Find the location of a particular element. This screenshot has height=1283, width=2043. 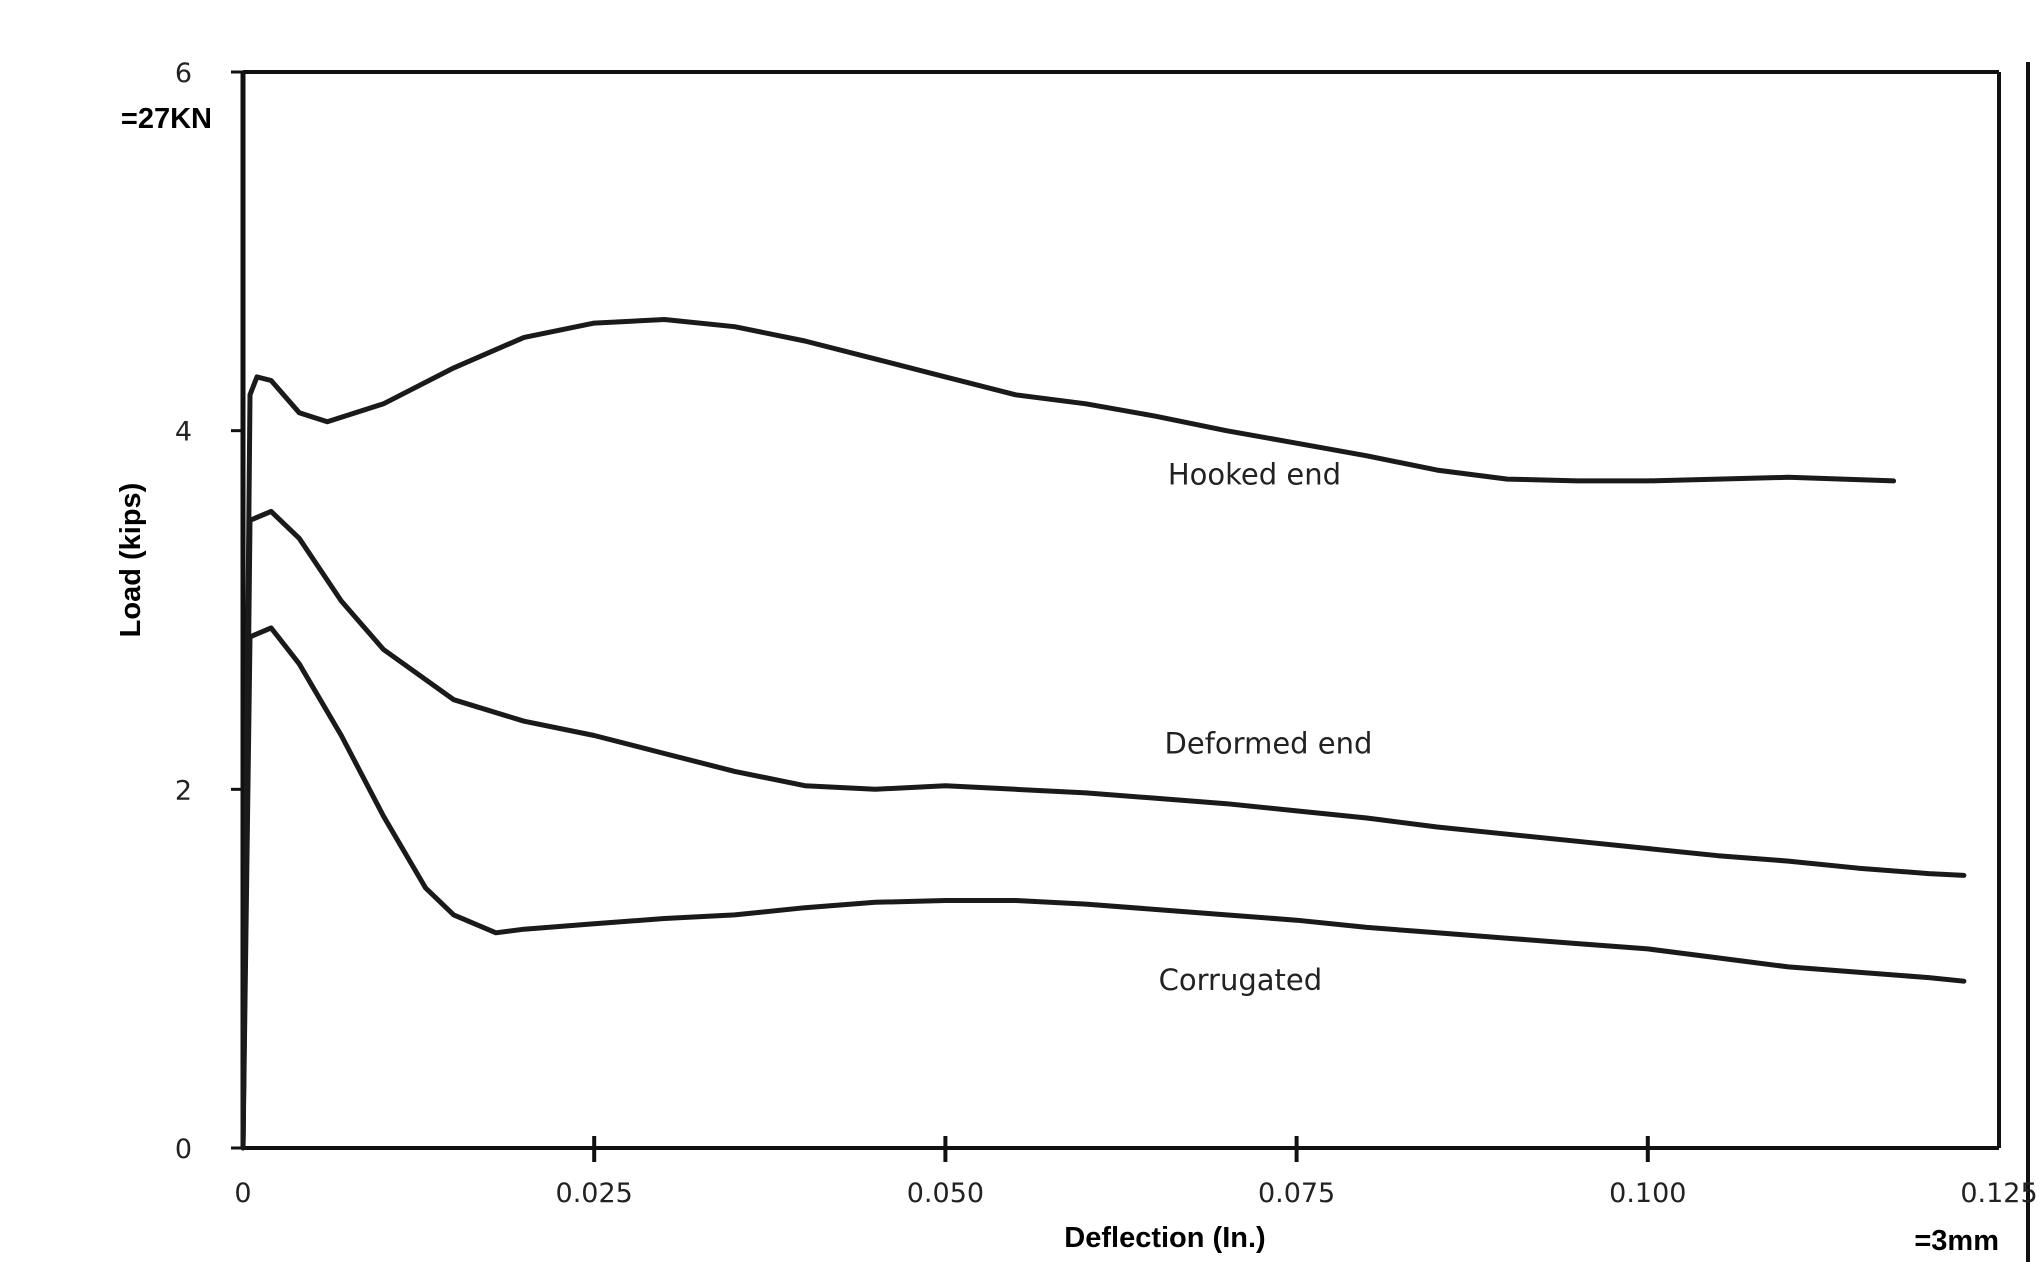

x-tick-label: 0.050 is located at coordinates (945, 1193).